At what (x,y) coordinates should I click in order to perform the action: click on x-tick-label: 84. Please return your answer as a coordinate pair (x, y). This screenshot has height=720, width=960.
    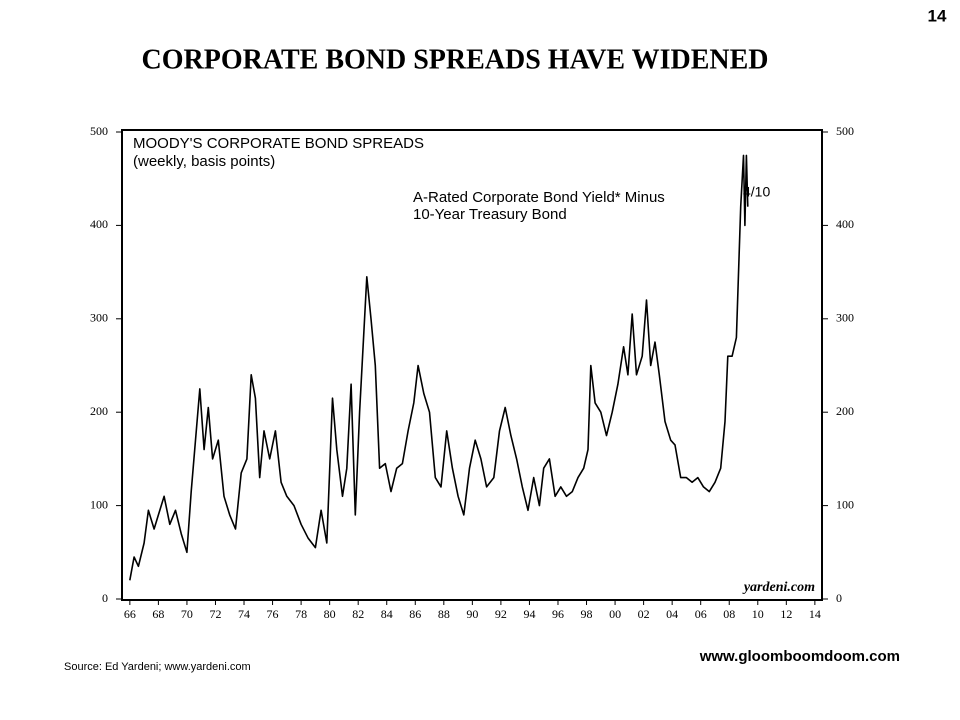
    Looking at the image, I should click on (387, 614).